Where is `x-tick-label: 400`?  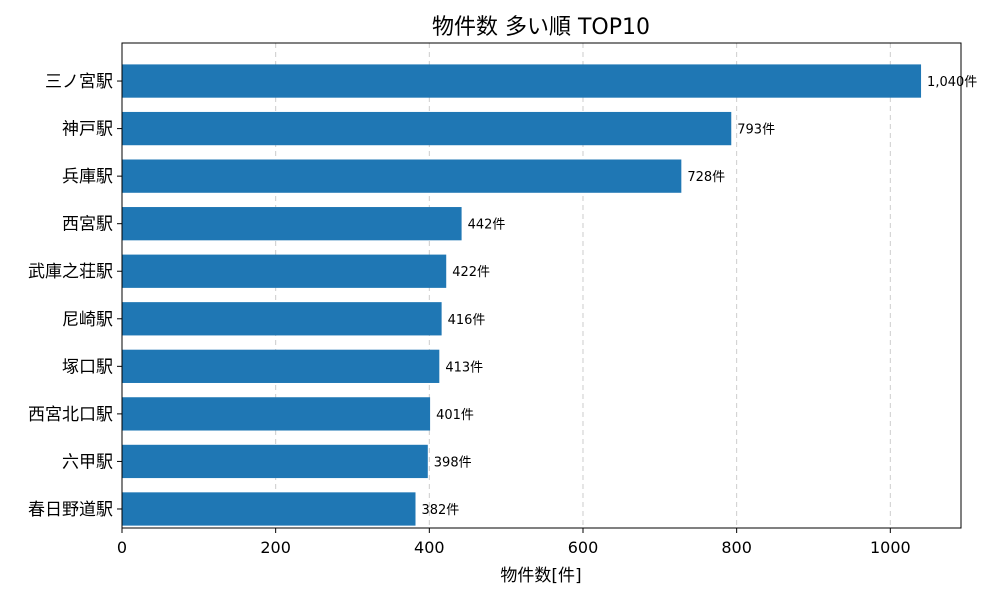 x-tick-label: 400 is located at coordinates (429, 547).